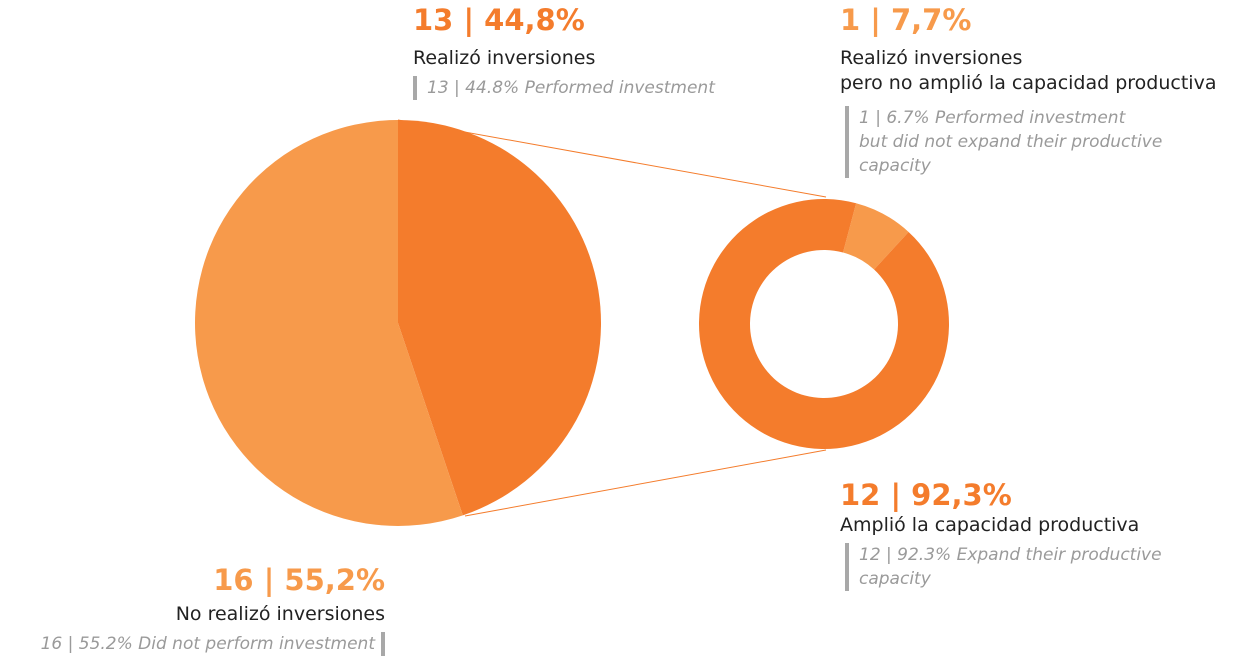  Describe the element at coordinates (564, 88) in the screenshot. I see `annotation: 13 | 44.8% Performed investment` at that location.